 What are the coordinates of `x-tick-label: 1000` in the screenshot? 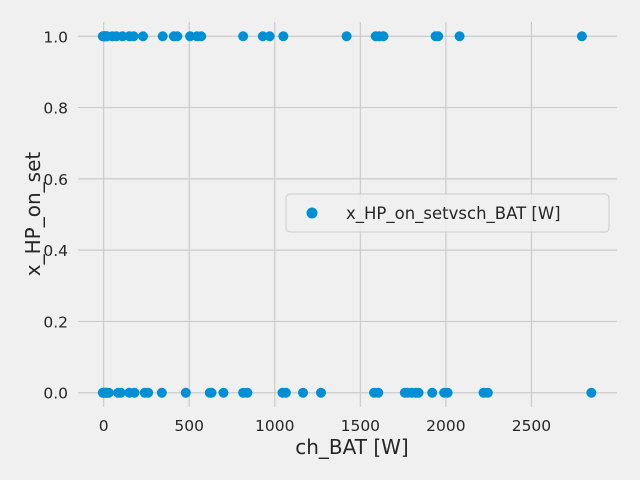 It's located at (274, 426).